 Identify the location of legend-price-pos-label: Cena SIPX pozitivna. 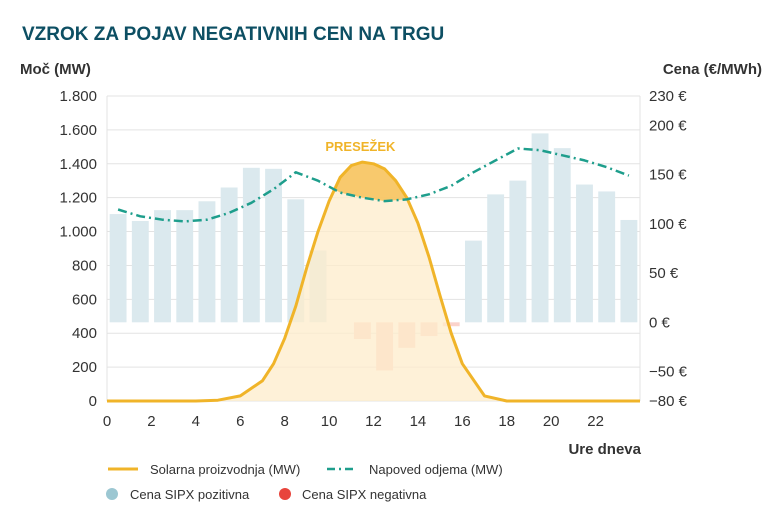
(190, 494).